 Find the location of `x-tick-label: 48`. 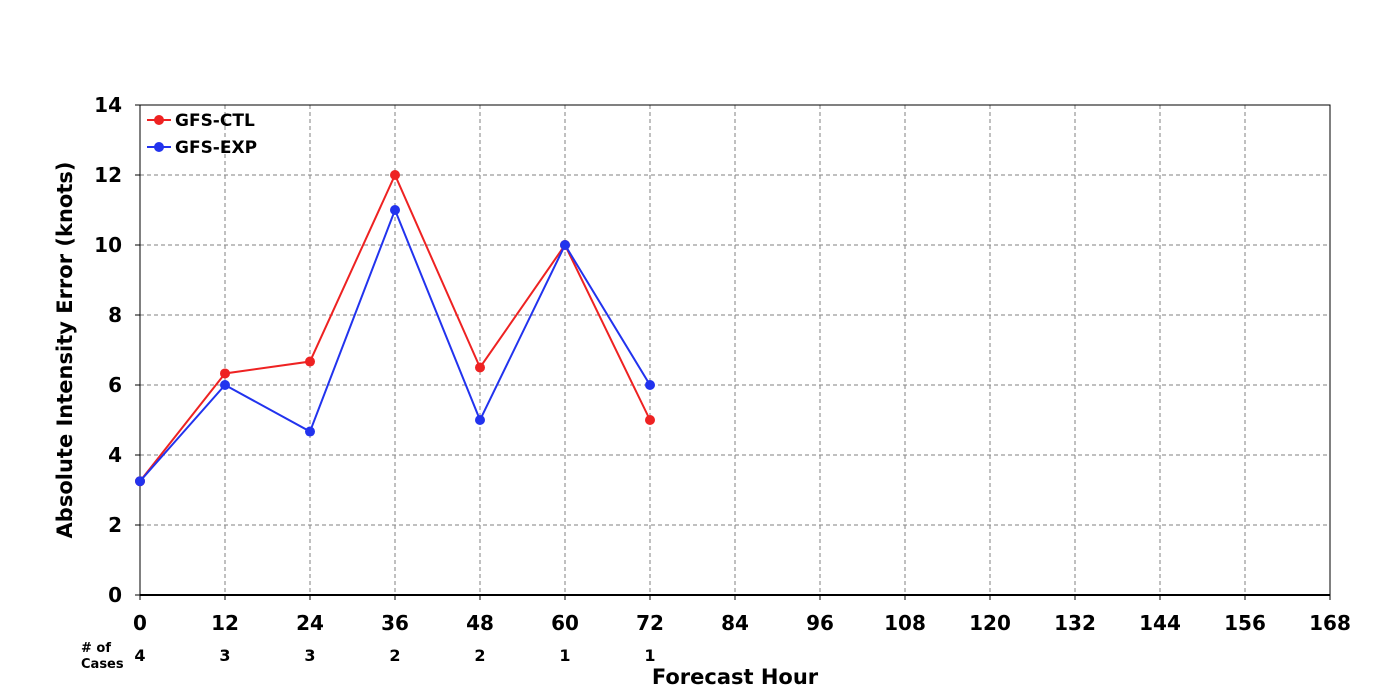

x-tick-label: 48 is located at coordinates (480, 623).